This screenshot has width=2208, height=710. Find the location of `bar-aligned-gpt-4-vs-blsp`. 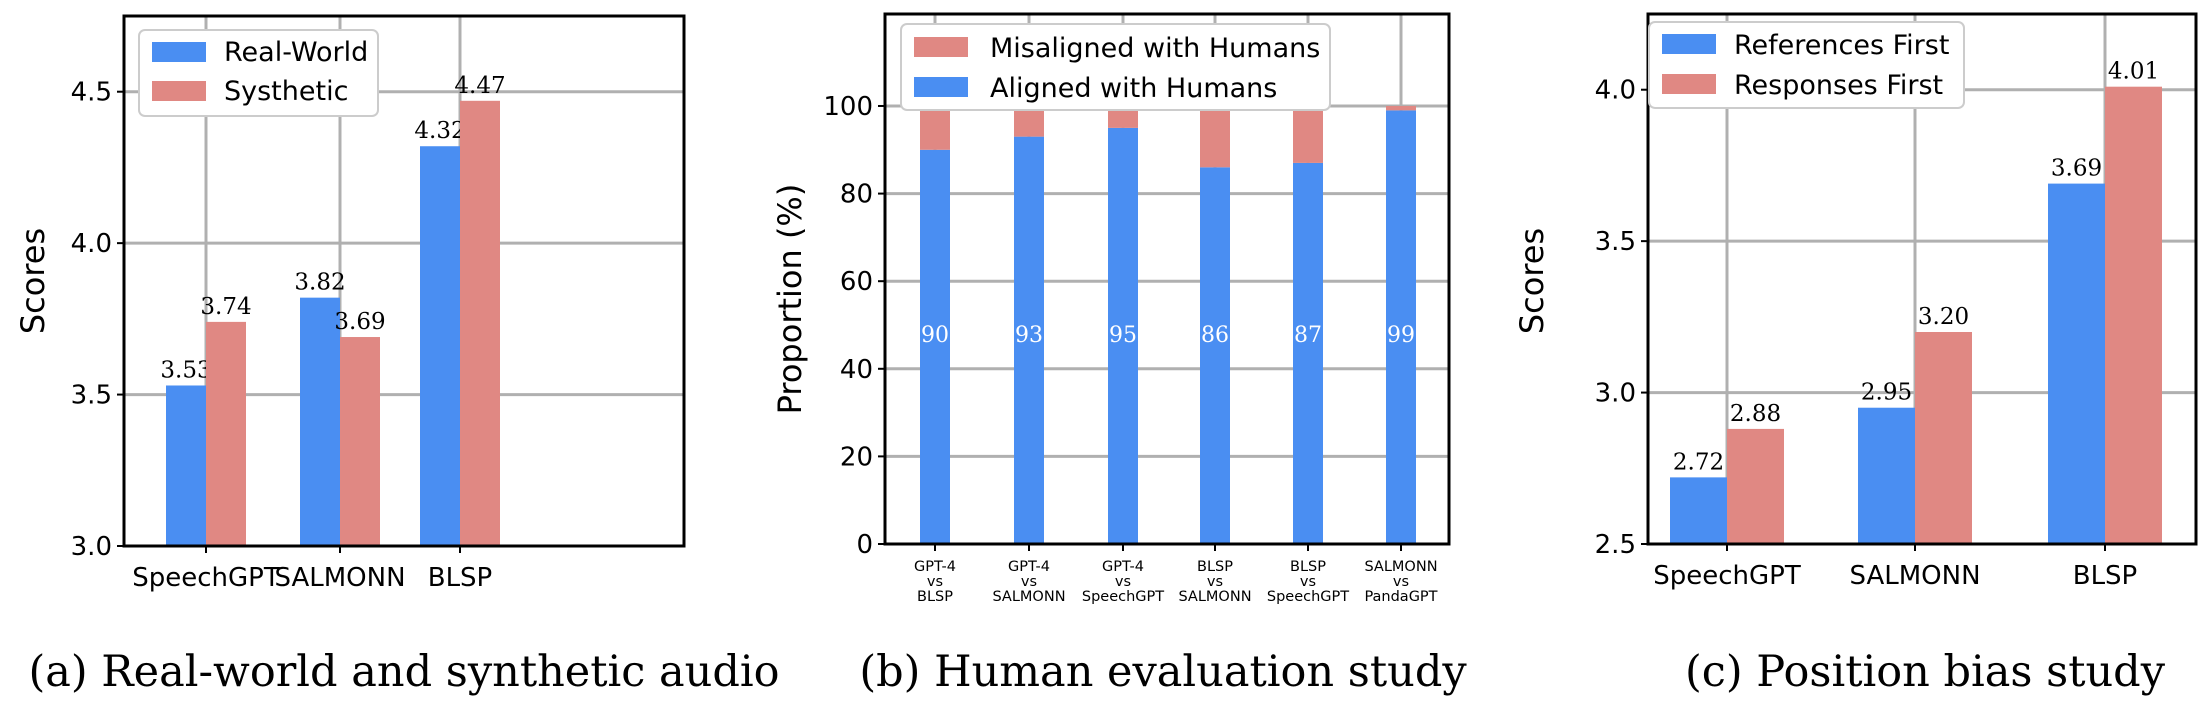

bar-aligned-gpt-4-vs-blsp is located at coordinates (935, 346).